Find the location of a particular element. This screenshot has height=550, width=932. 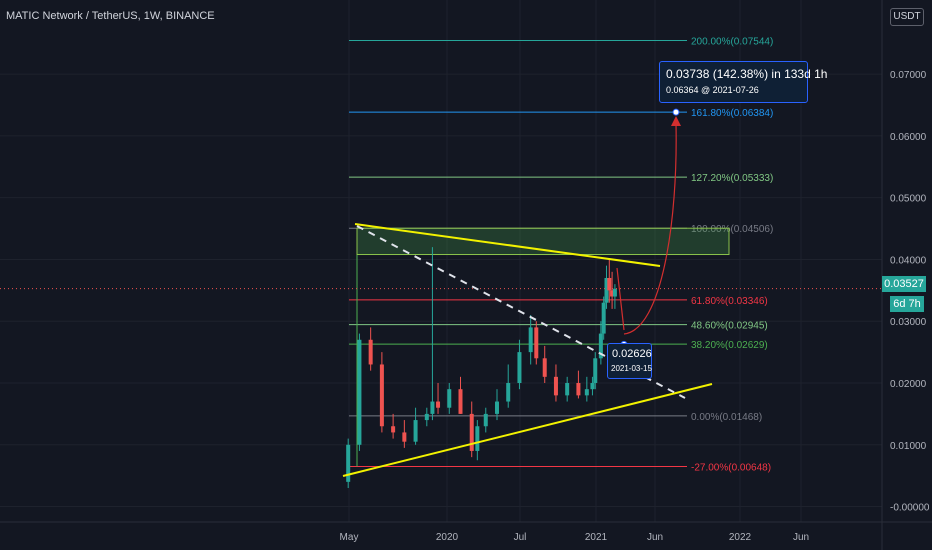

price-tick-label: 0.02000 is located at coordinates (908, 384).